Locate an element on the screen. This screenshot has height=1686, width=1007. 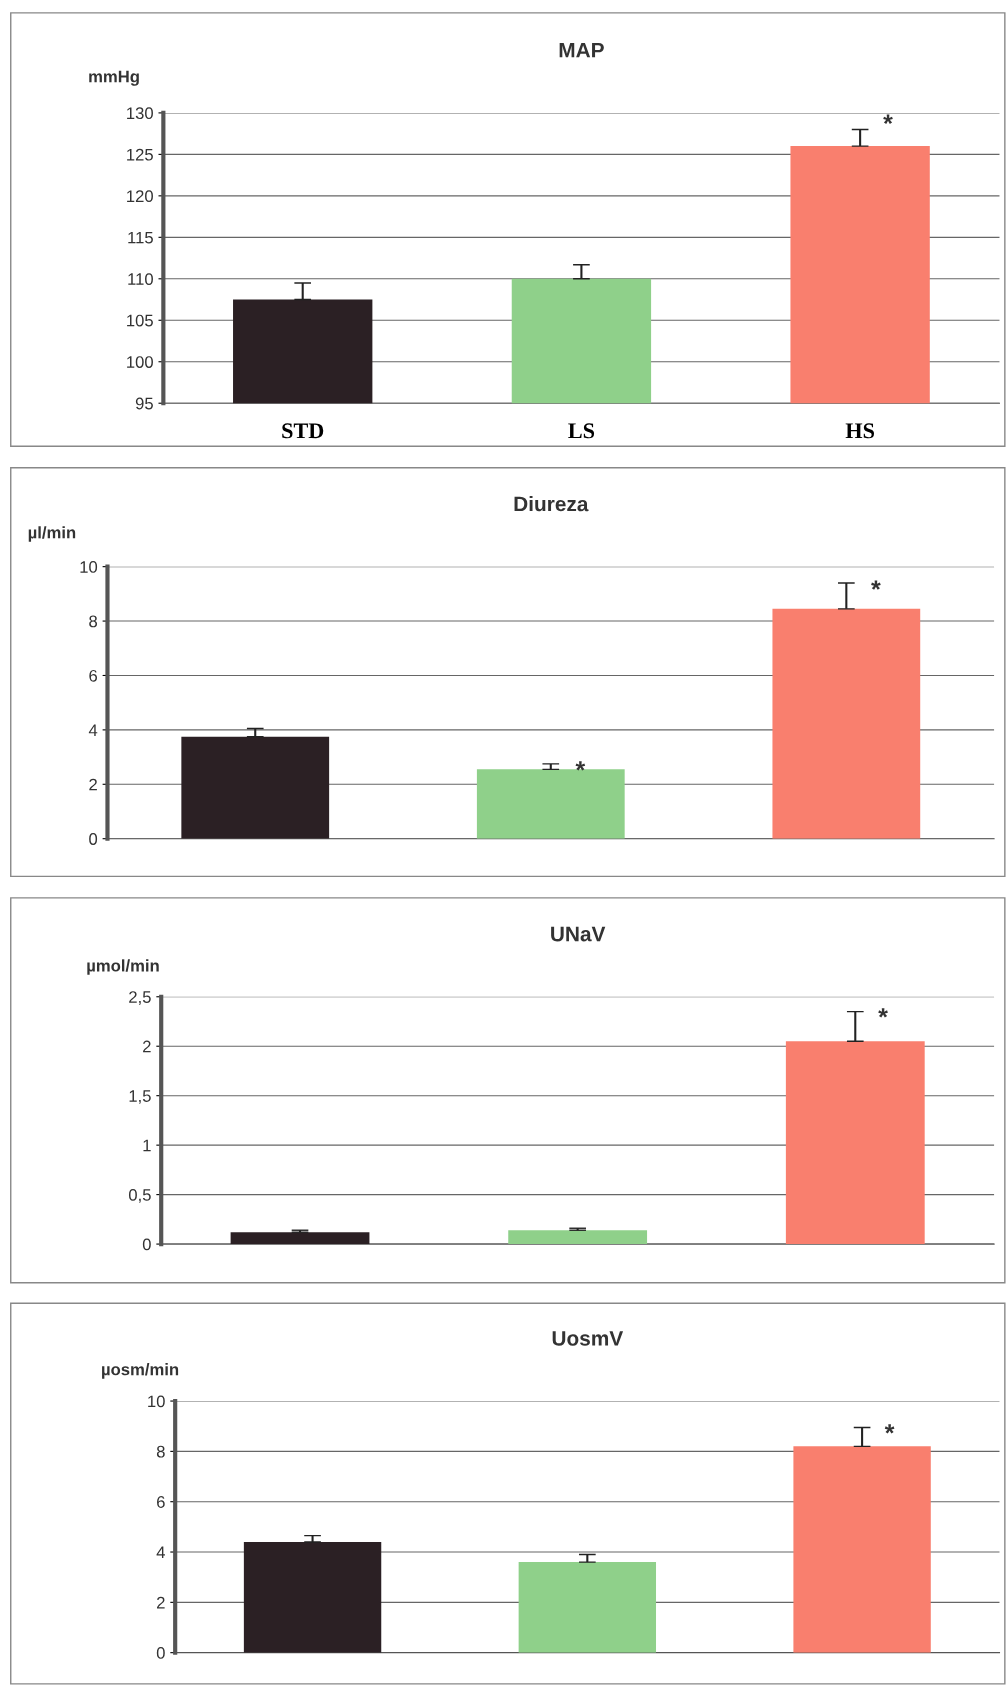
y-axis-title: µmol/min is located at coordinates (123, 967).